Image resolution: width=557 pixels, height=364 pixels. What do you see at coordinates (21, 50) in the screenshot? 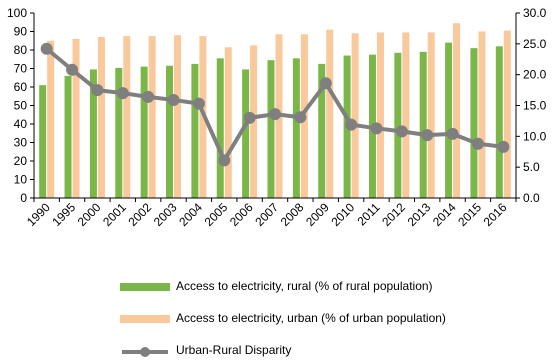
I see `y-tick-label-80: 80` at bounding box center [21, 50].